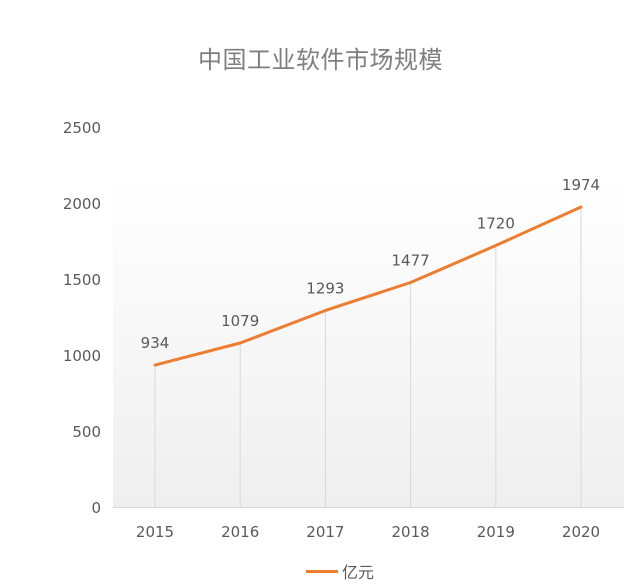  What do you see at coordinates (325, 532) in the screenshot?
I see `x-tick-label: 2017` at bounding box center [325, 532].